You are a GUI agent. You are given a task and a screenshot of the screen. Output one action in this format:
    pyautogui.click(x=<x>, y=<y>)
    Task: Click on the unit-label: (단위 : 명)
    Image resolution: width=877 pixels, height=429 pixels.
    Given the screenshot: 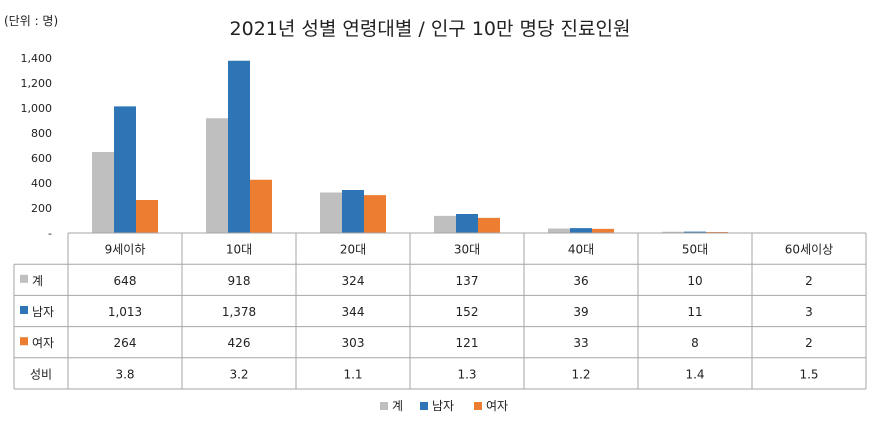 What is the action you would take?
    pyautogui.click(x=31, y=21)
    